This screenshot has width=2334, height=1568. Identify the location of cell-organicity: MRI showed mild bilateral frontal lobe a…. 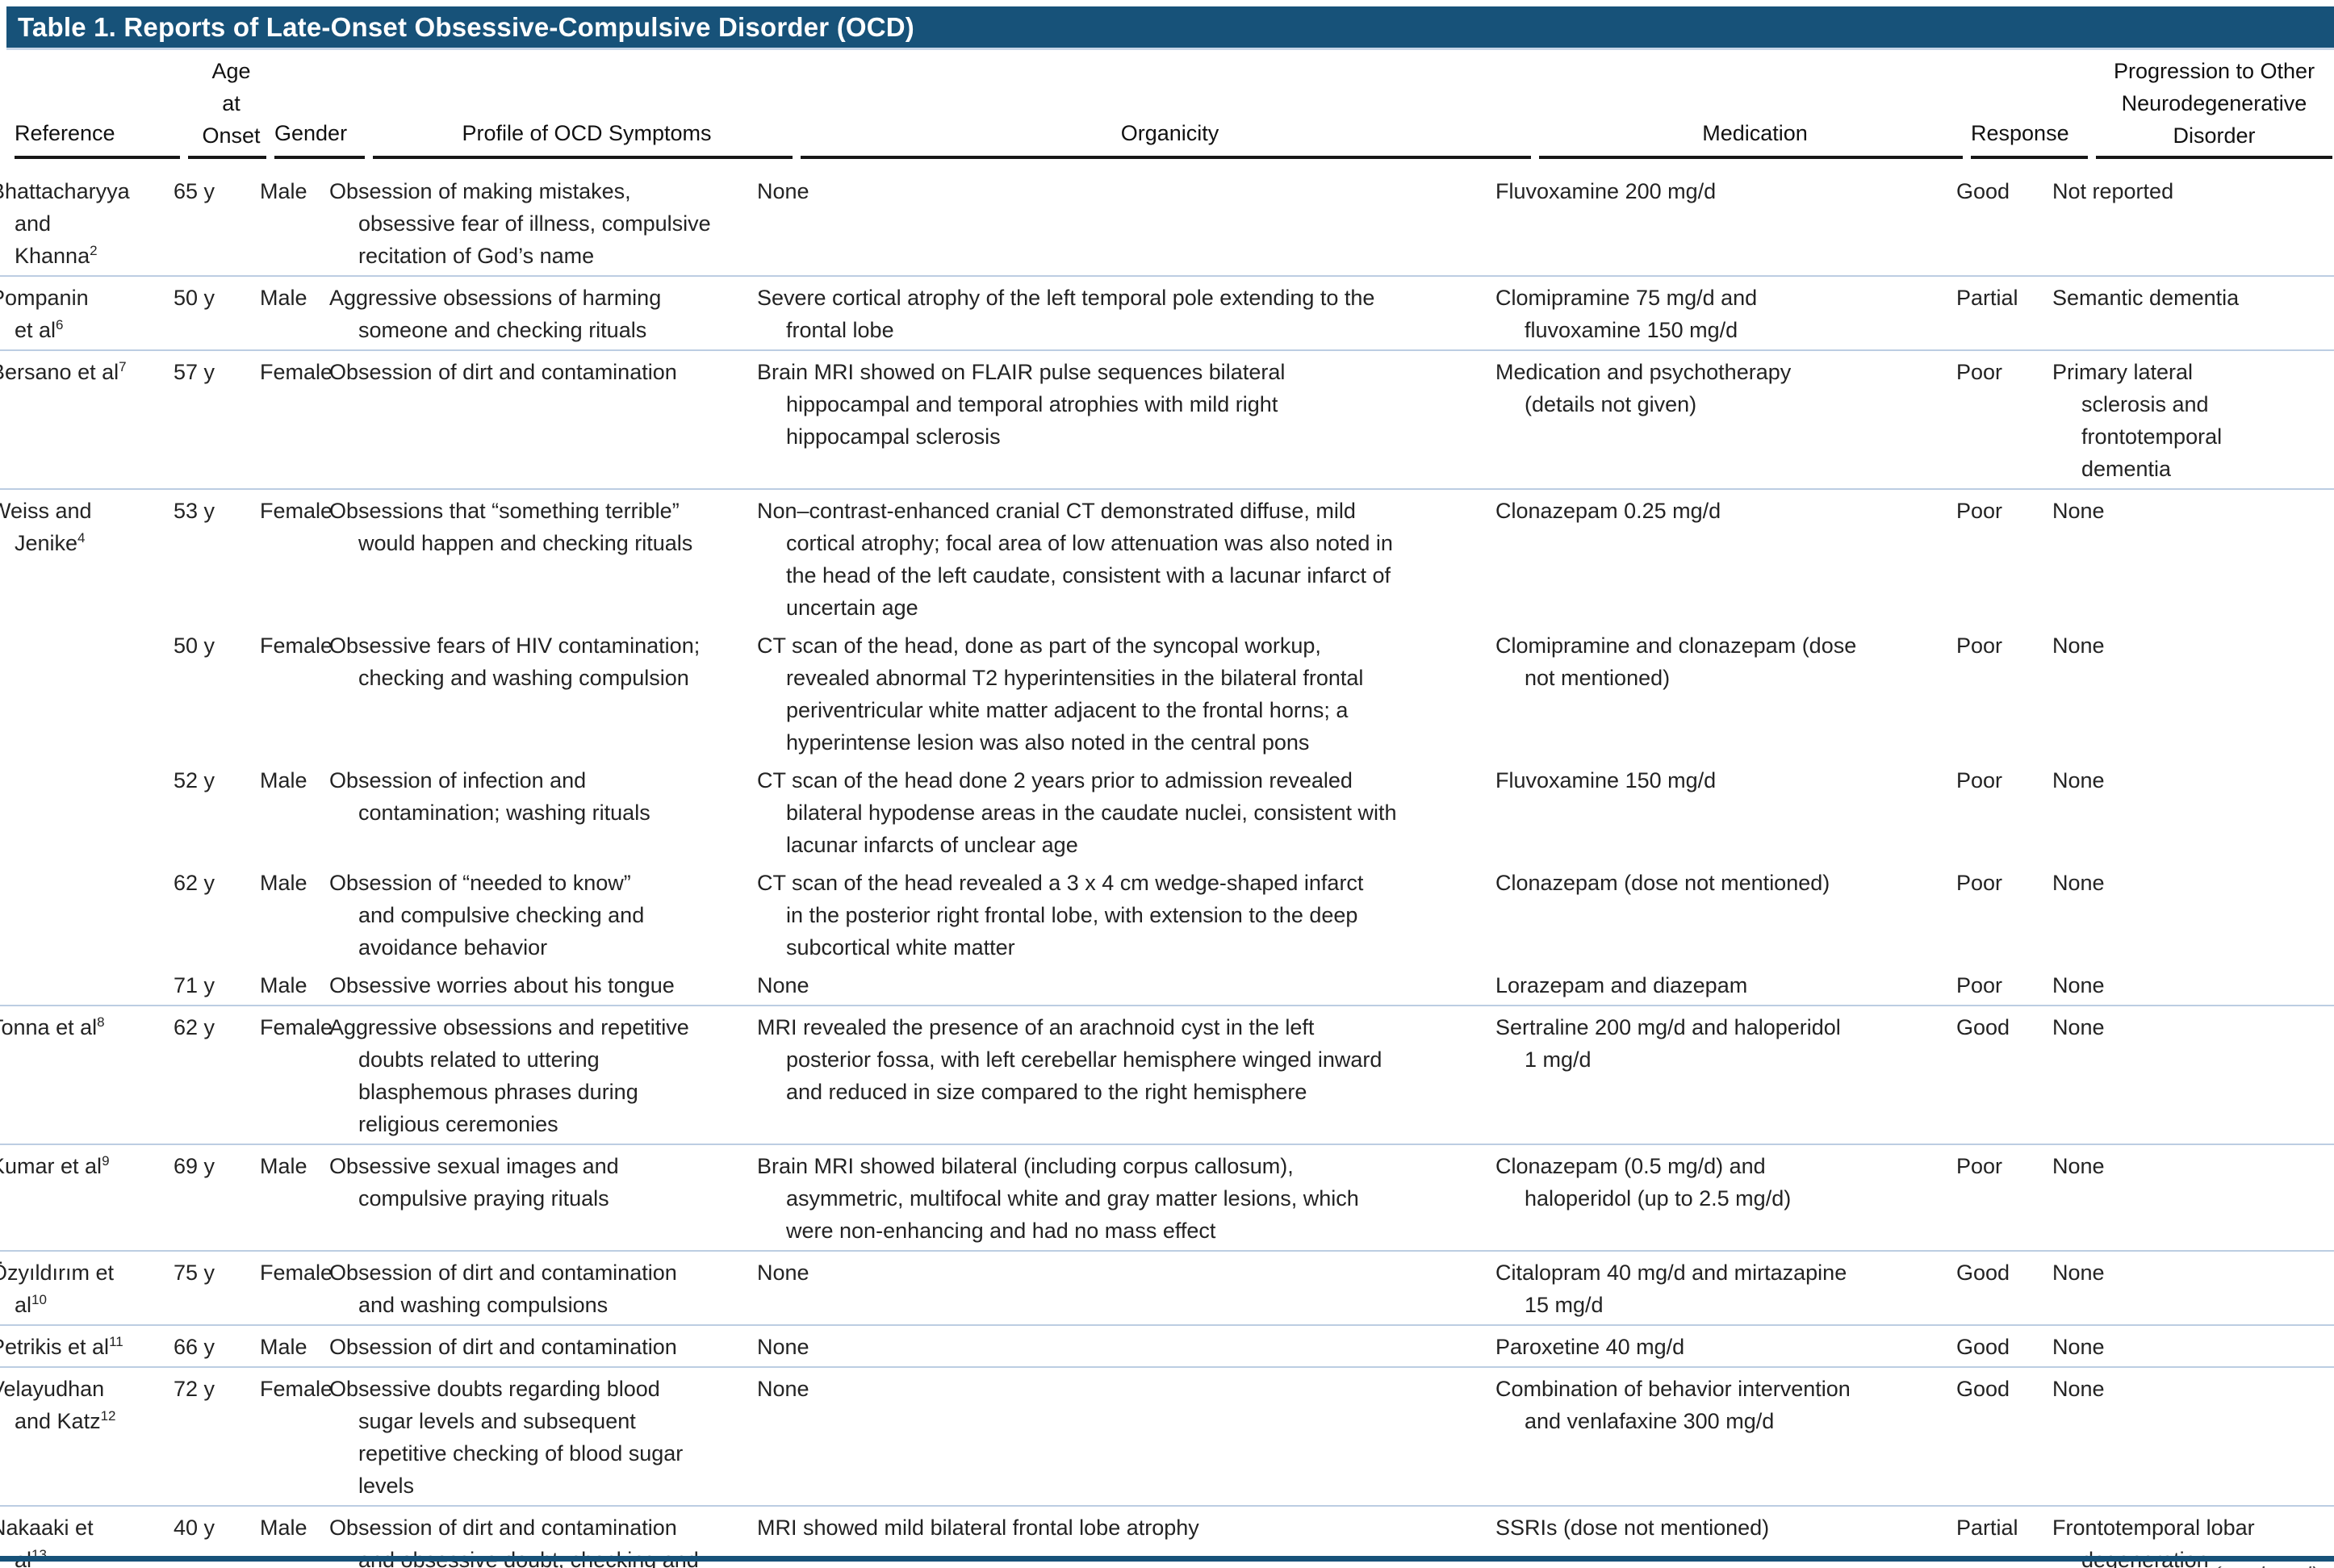
(978, 1528).